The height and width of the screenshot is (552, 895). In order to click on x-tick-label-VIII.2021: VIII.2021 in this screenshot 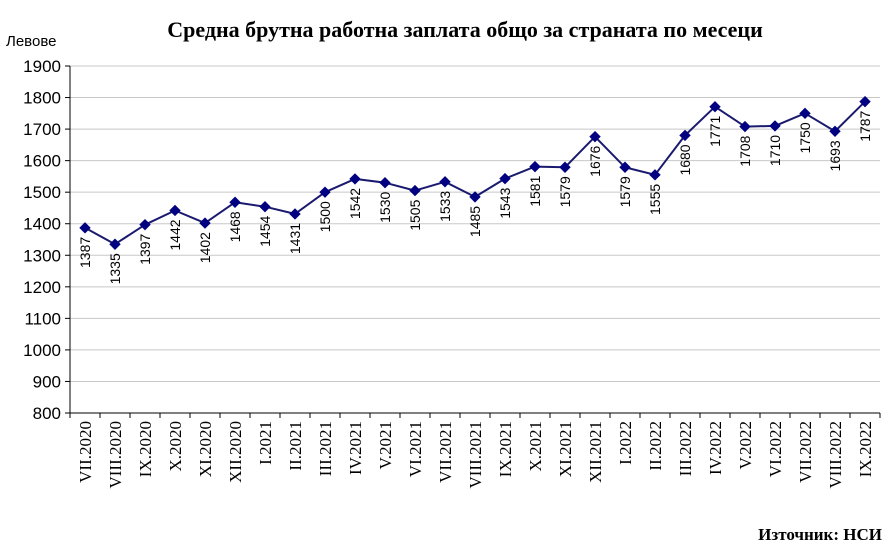, I will do `click(475, 455)`.